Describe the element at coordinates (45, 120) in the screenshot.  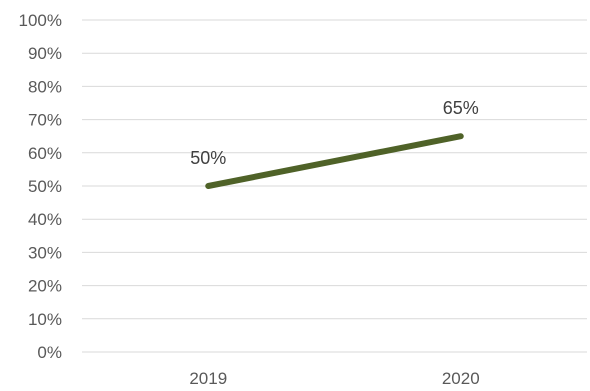
I see `y-tick-label: 70%` at that location.